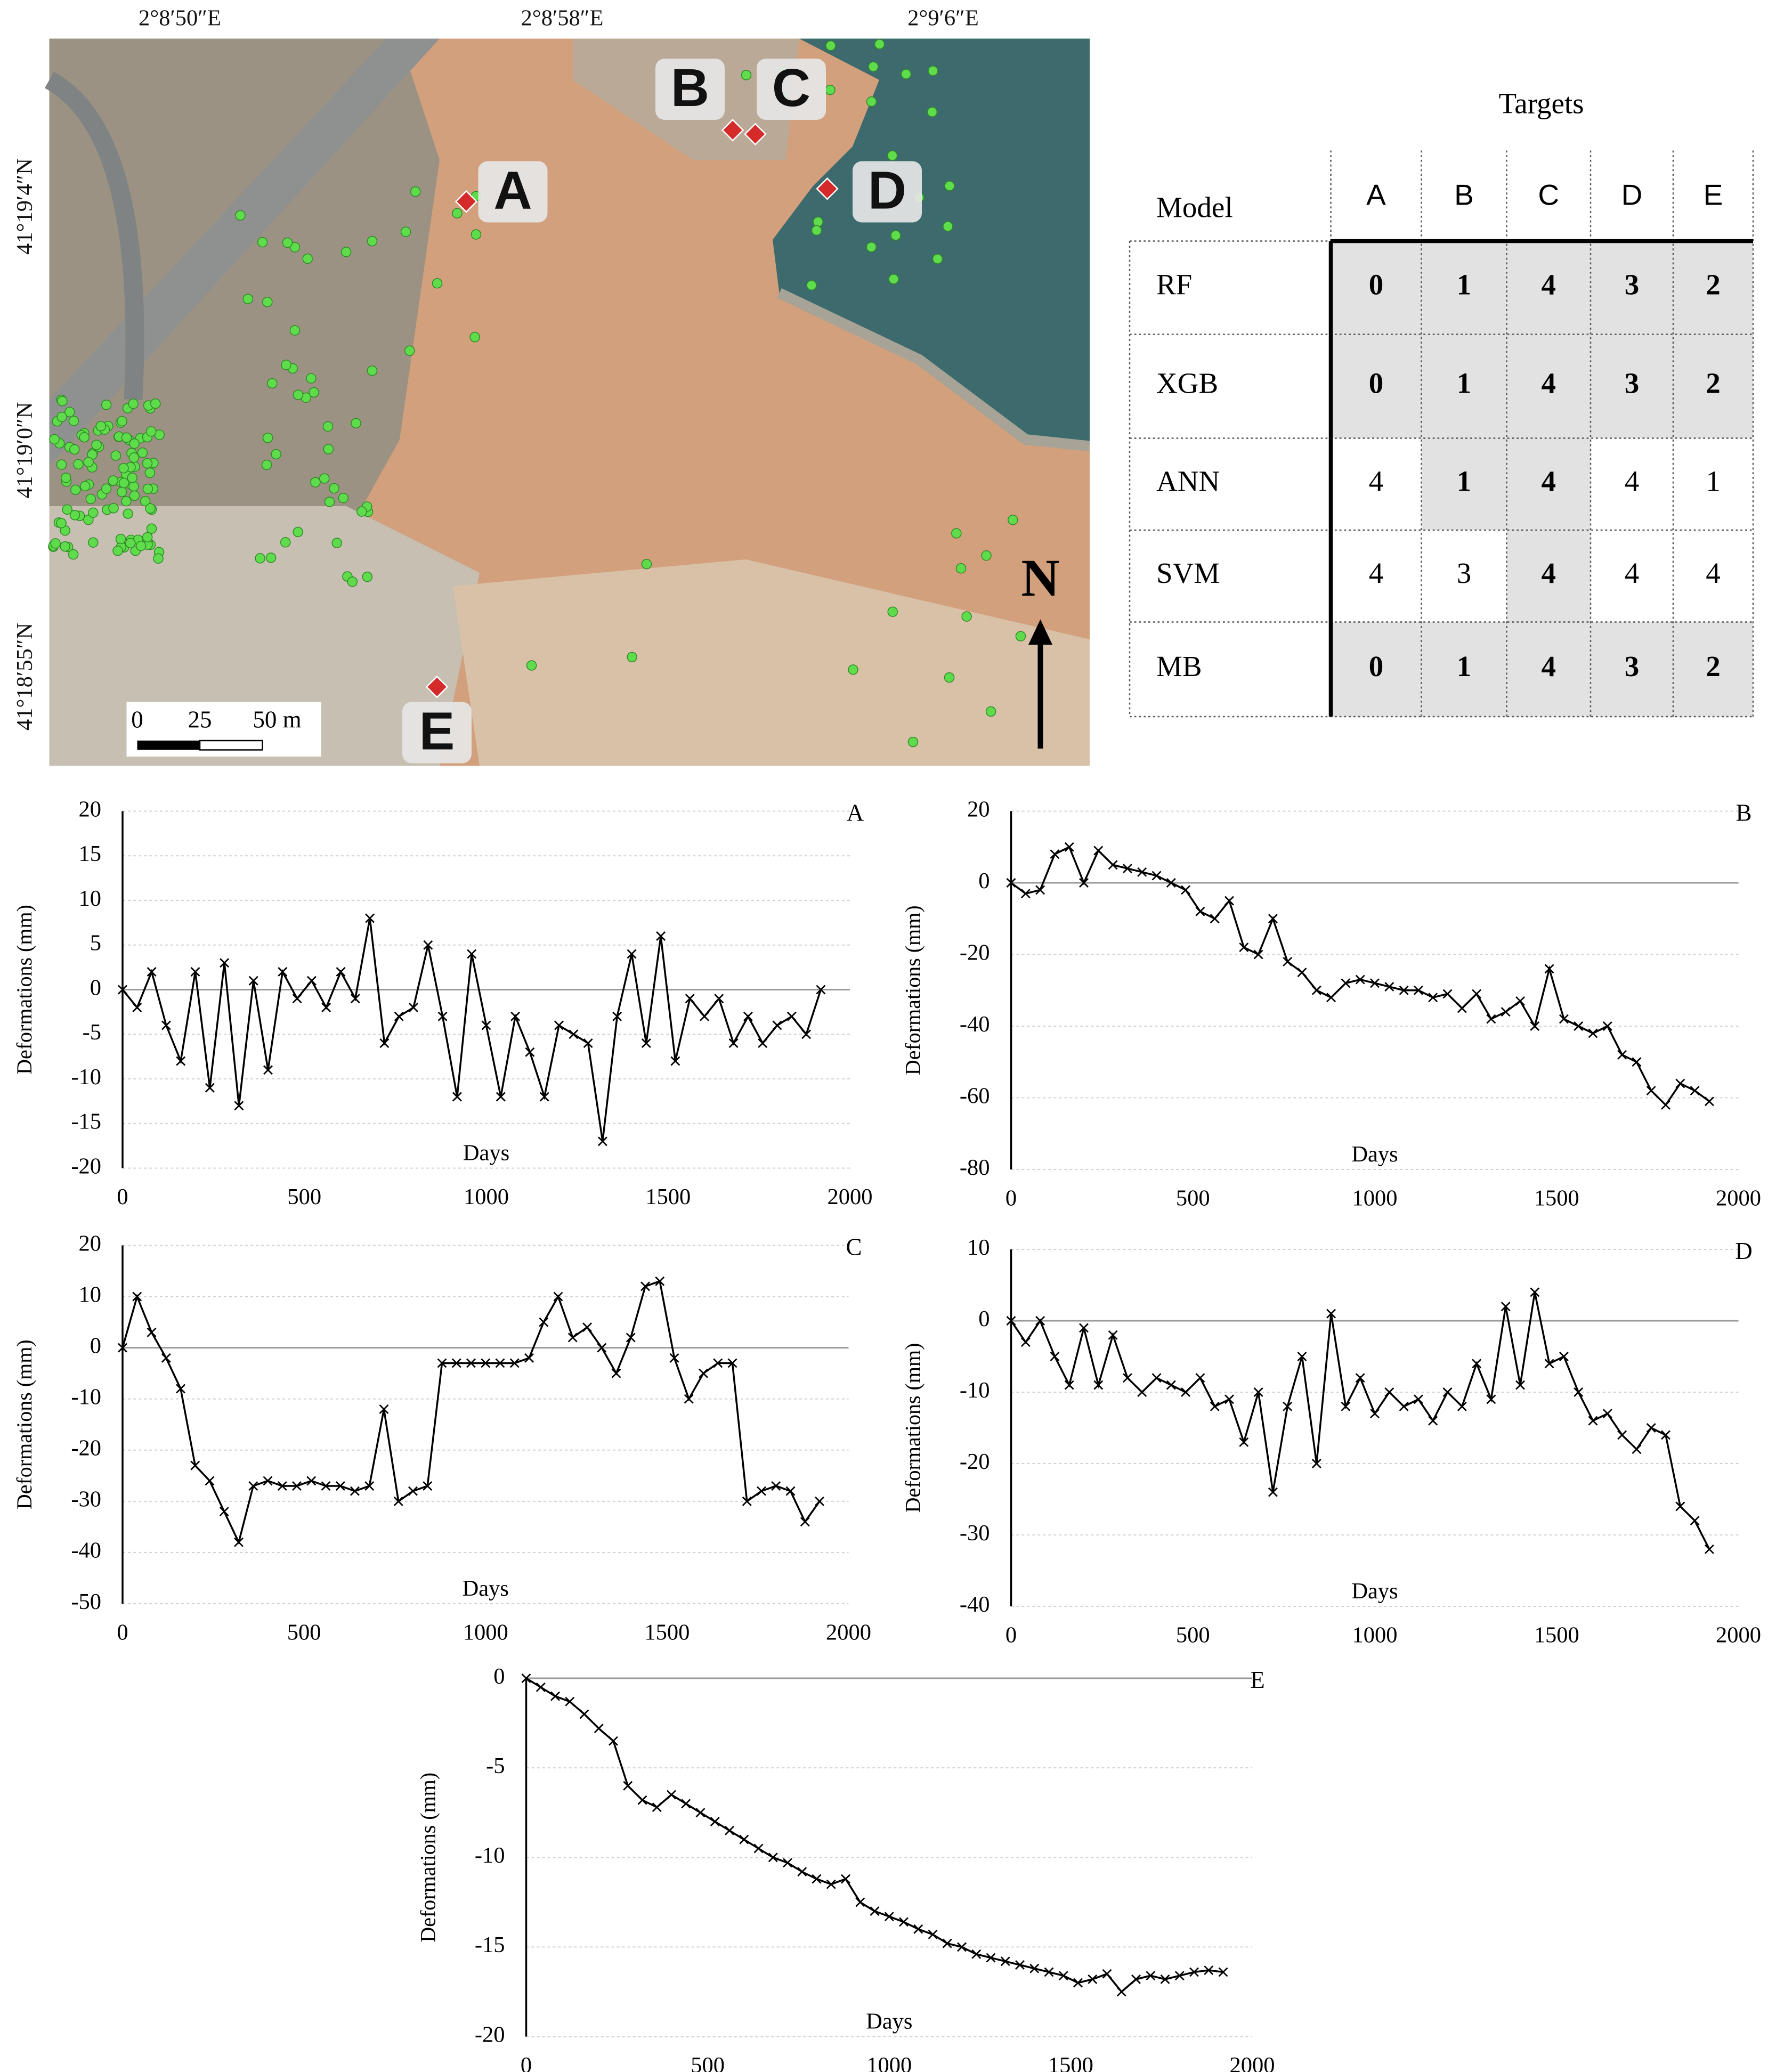 The image size is (1776, 2072). What do you see at coordinates (708, 2063) in the screenshot?
I see `x-tick-label: 500` at bounding box center [708, 2063].